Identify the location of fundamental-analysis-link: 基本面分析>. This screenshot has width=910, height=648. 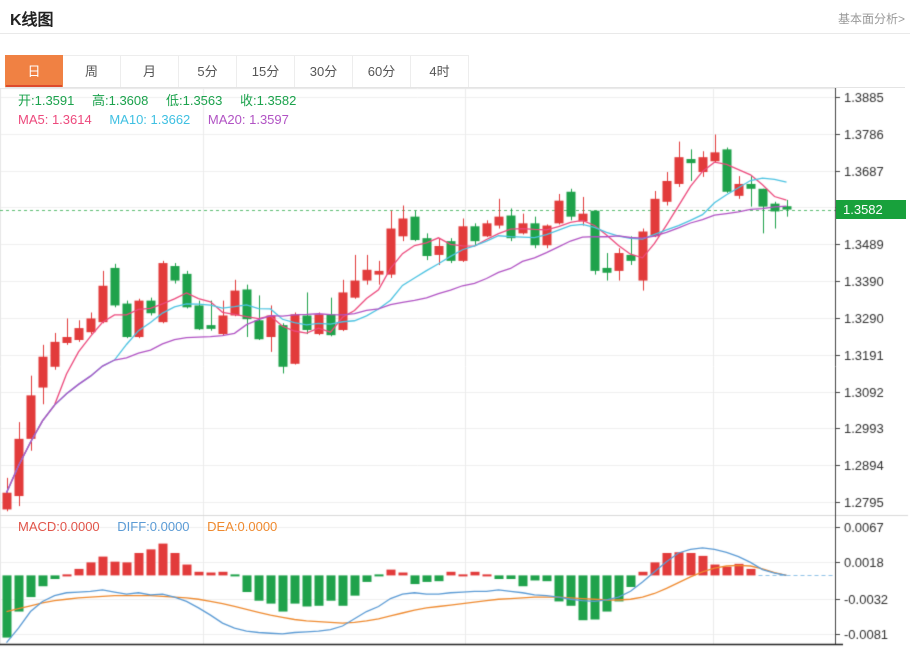
(871, 19).